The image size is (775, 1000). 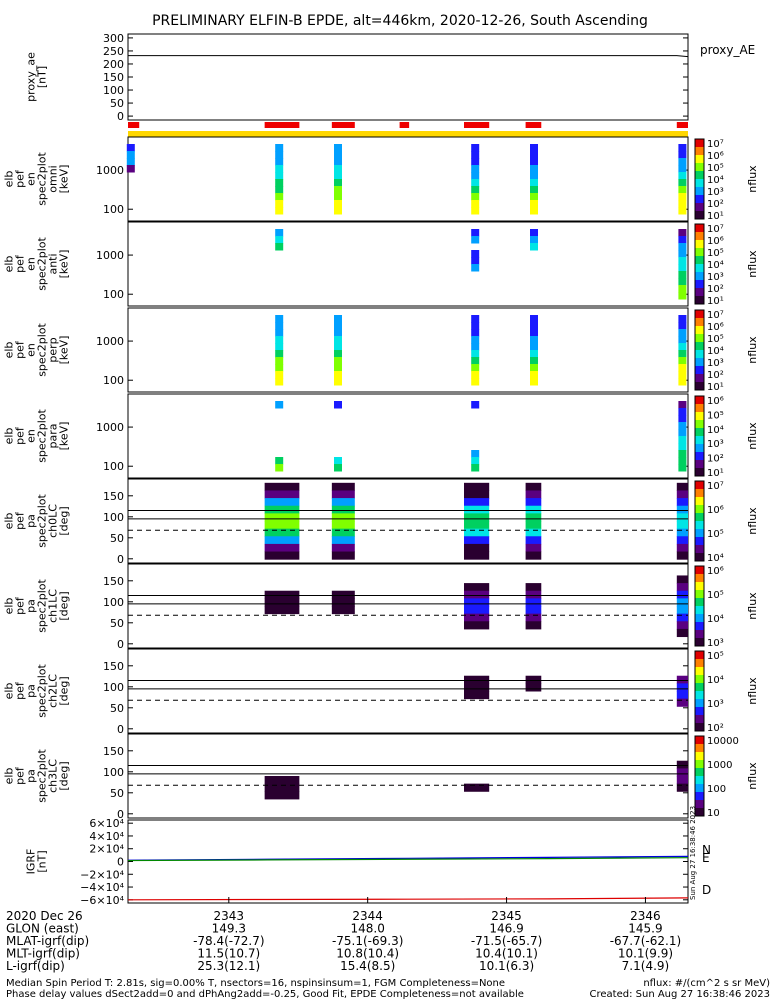 What do you see at coordinates (64, 520) in the screenshot?
I see `panel-pa-ch0LC-ylabel-line: [deg]` at bounding box center [64, 520].